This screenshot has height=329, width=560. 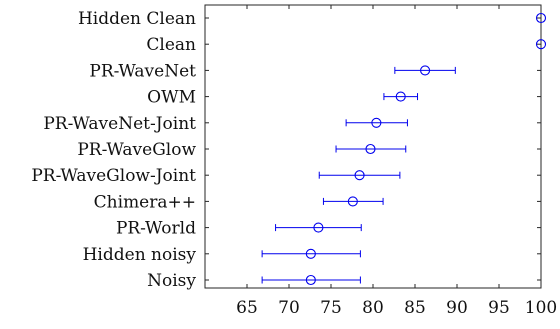 What do you see at coordinates (140, 255) in the screenshot?
I see `y-tick-label: Hidden noisy` at bounding box center [140, 255].